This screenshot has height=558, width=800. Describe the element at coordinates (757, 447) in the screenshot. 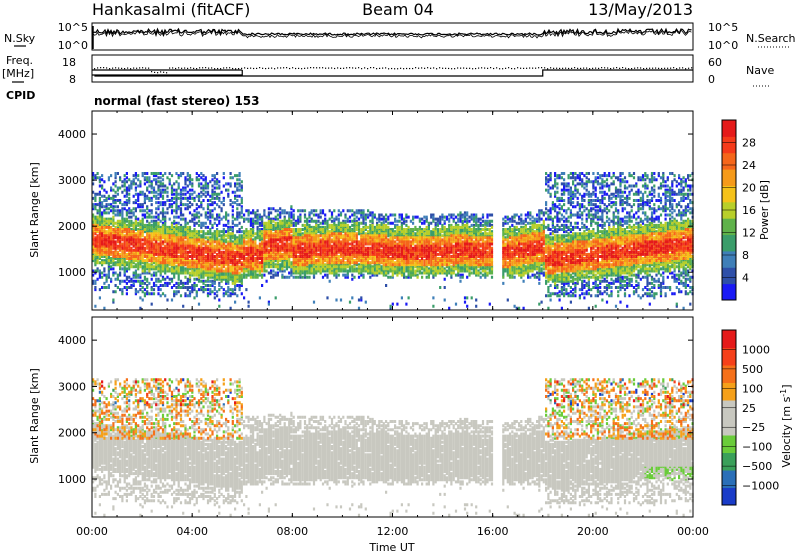

I see `velocity-colorbar-tick-label: −100` at that location.